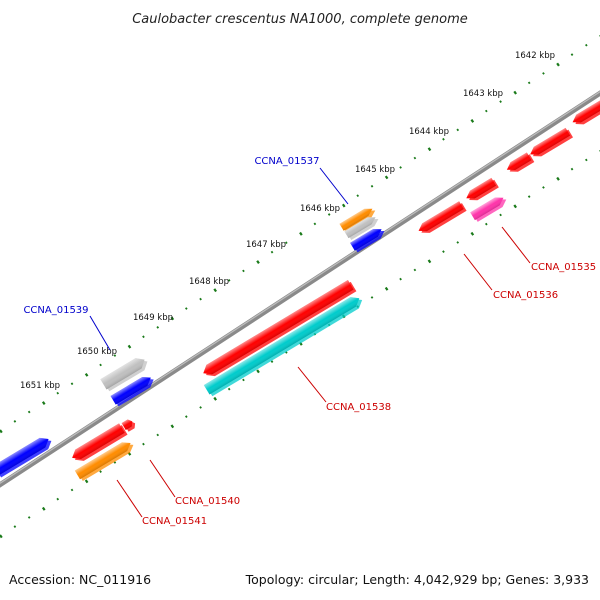  Describe the element at coordinates (563, 267) in the screenshot. I see `gene-label-ccna_01535: CCNA_01535` at that location.